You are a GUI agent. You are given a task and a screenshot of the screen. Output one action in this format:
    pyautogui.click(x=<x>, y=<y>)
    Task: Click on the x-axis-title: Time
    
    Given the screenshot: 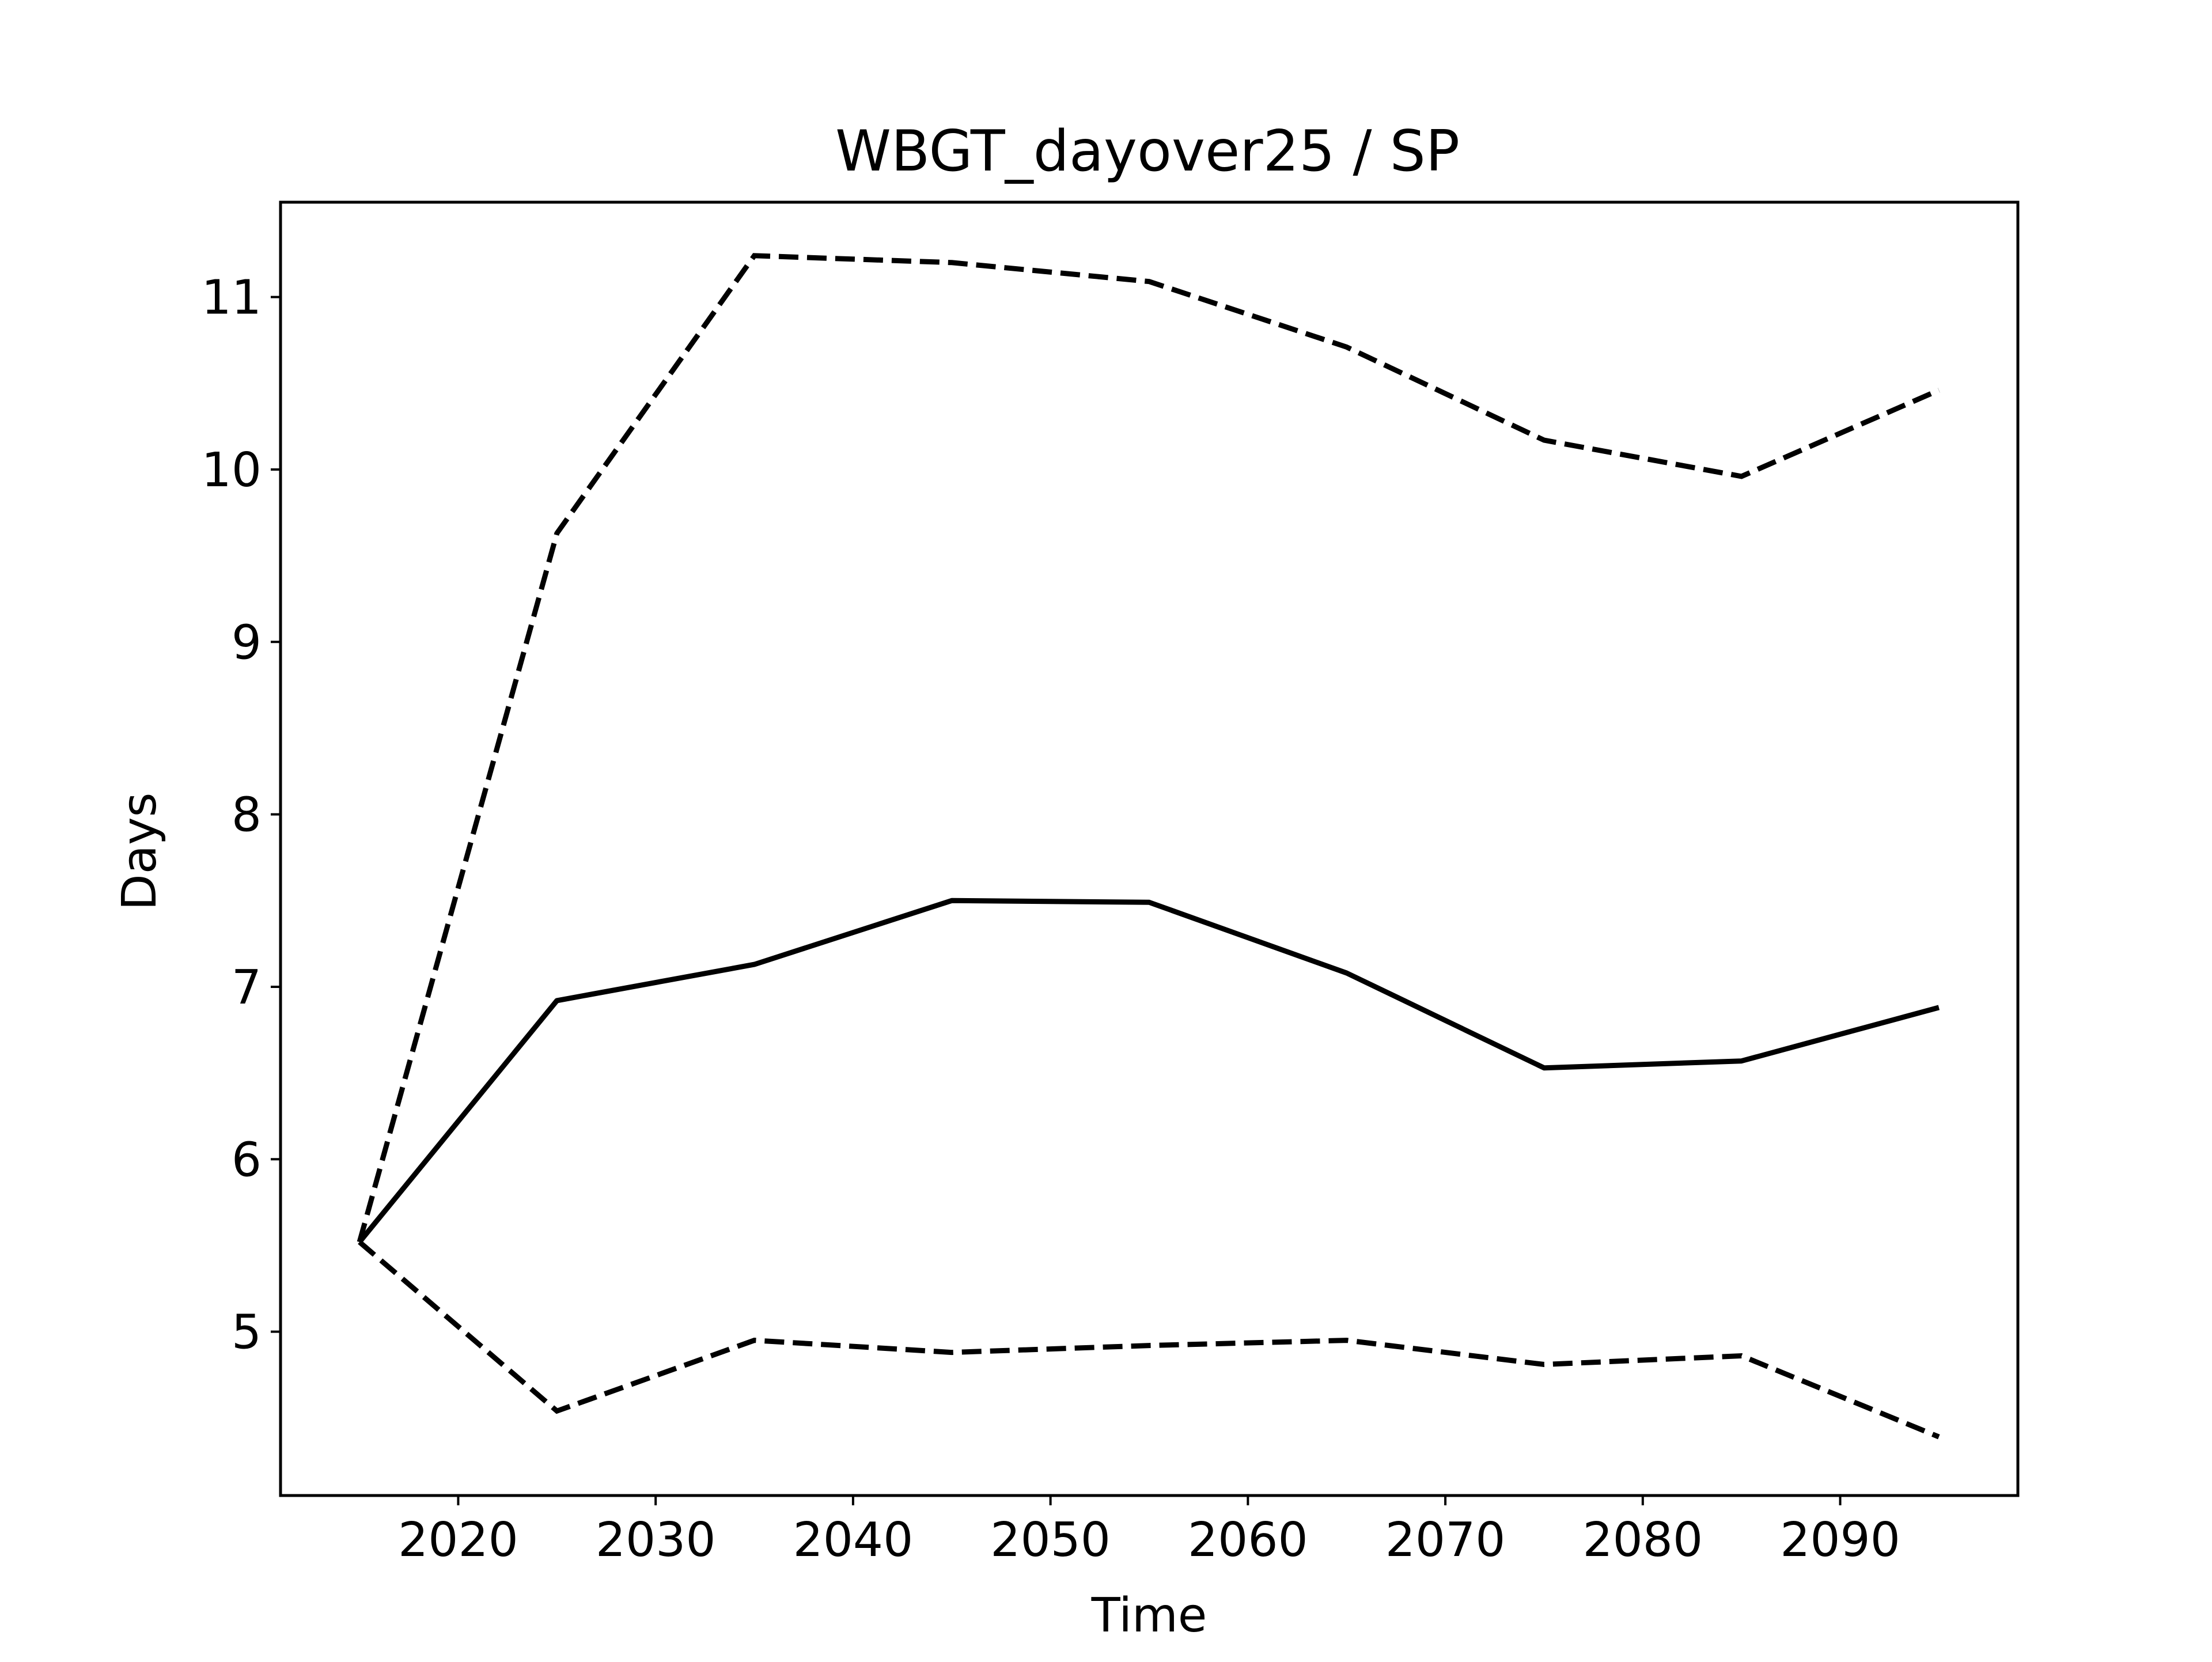 What is the action you would take?
    pyautogui.click(x=1149, y=1615)
    